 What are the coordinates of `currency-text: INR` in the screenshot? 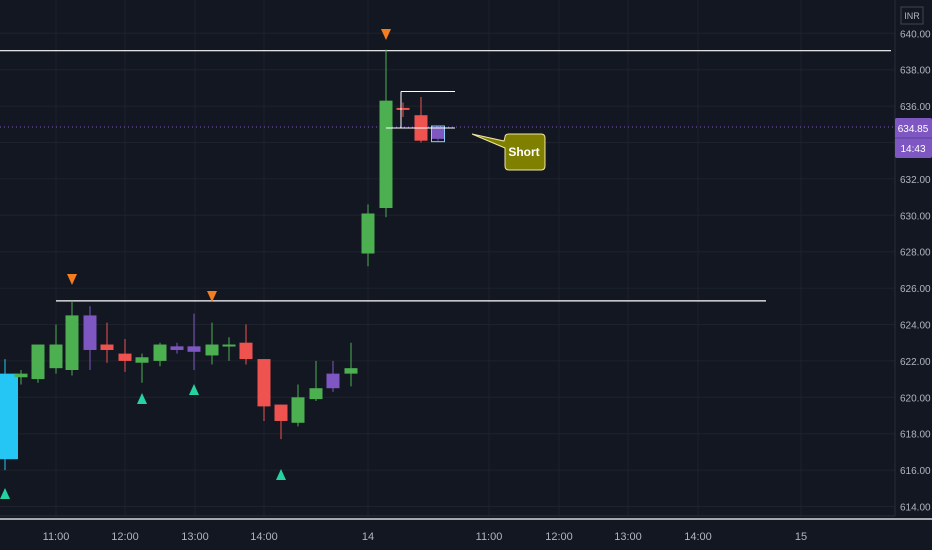 It's located at (912, 16).